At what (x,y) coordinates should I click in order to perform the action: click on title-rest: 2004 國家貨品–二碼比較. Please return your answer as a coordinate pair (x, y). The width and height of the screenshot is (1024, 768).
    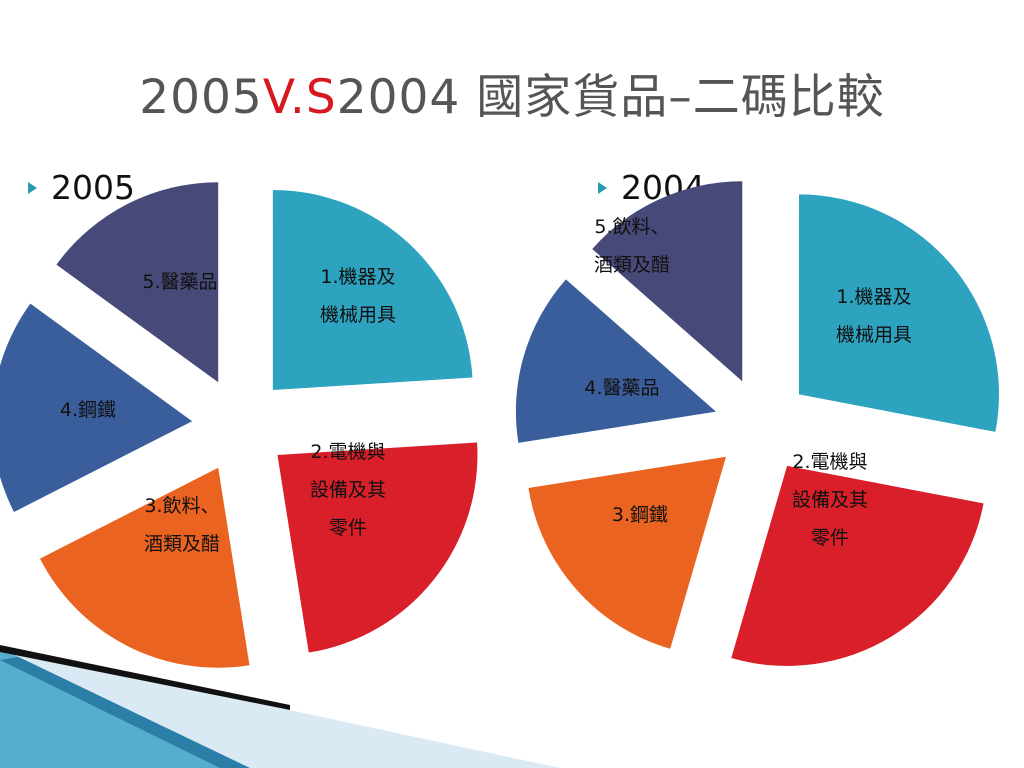
    Looking at the image, I should click on (610, 97).